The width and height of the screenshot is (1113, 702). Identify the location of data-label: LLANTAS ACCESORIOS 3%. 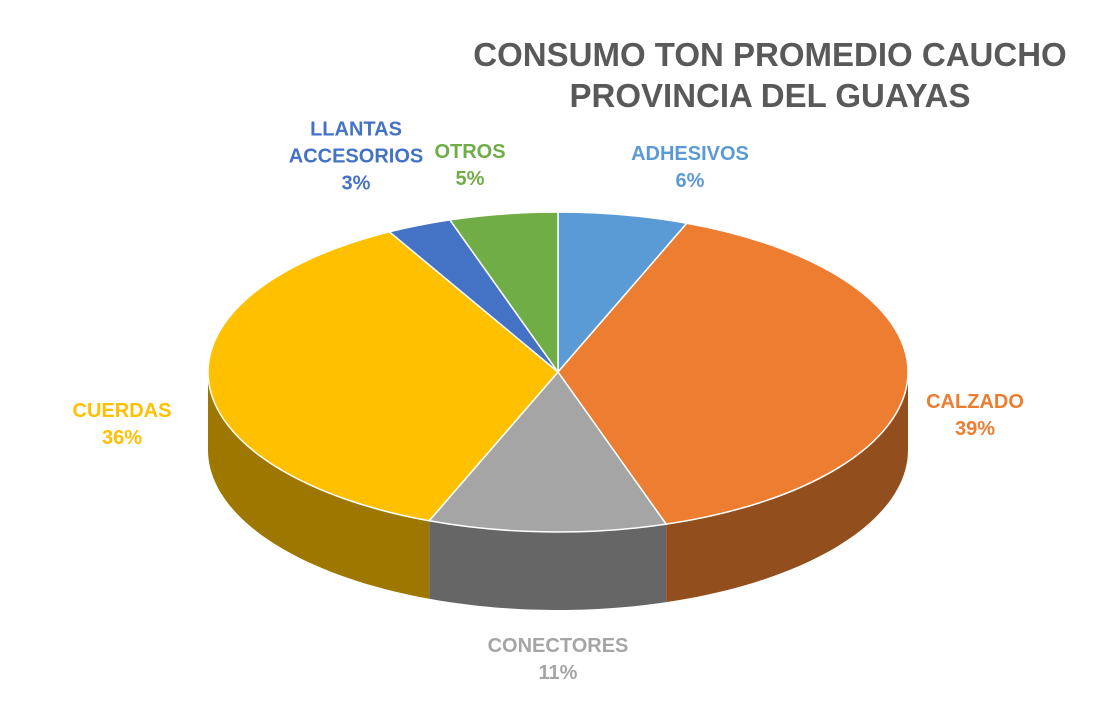
(356, 157).